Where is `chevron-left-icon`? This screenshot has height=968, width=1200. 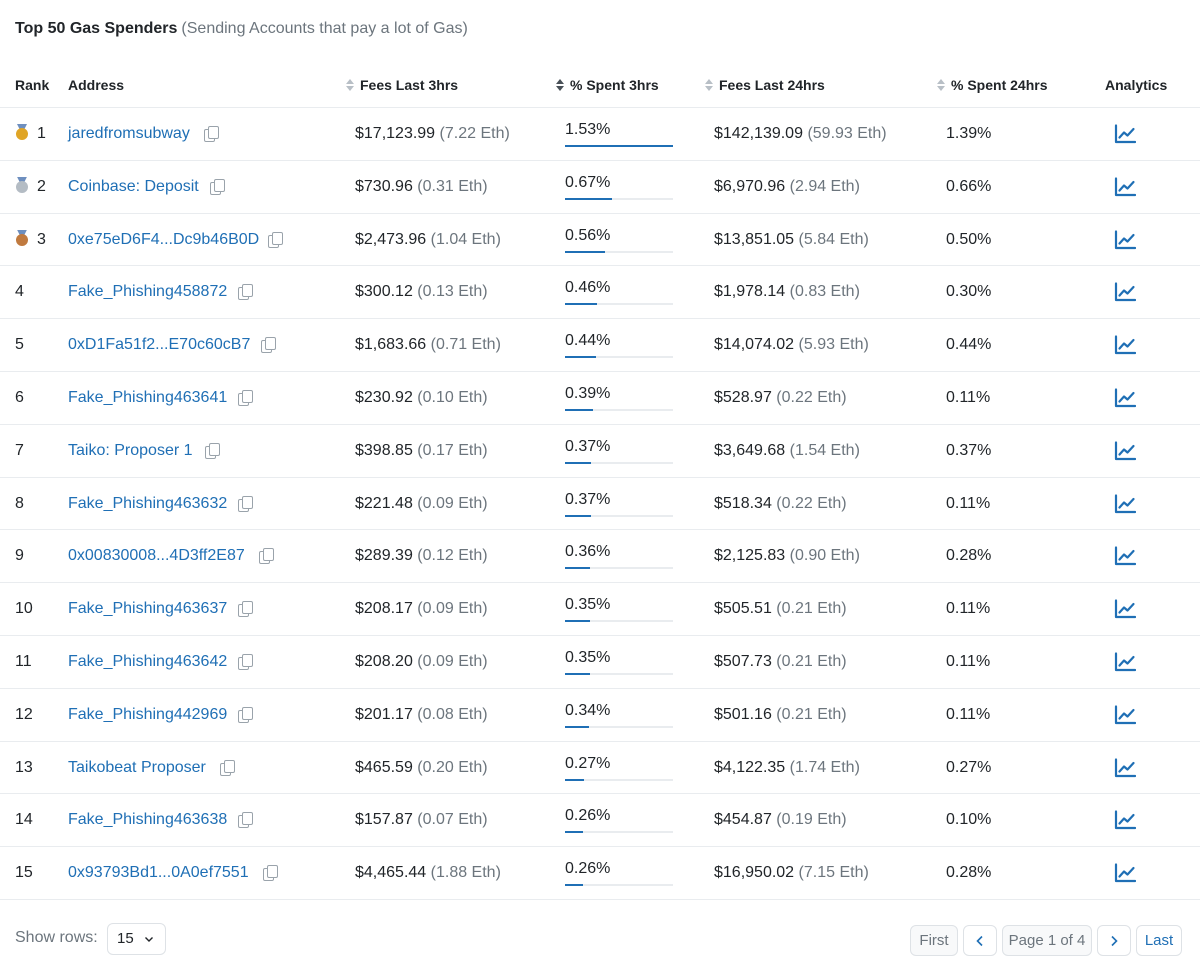
chevron-left-icon is located at coordinates (979, 940).